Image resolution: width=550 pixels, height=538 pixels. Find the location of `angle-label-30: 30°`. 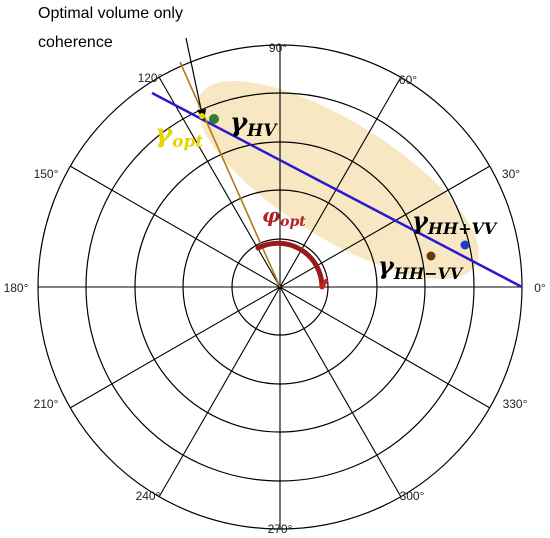

angle-label-30: 30° is located at coordinates (511, 174).